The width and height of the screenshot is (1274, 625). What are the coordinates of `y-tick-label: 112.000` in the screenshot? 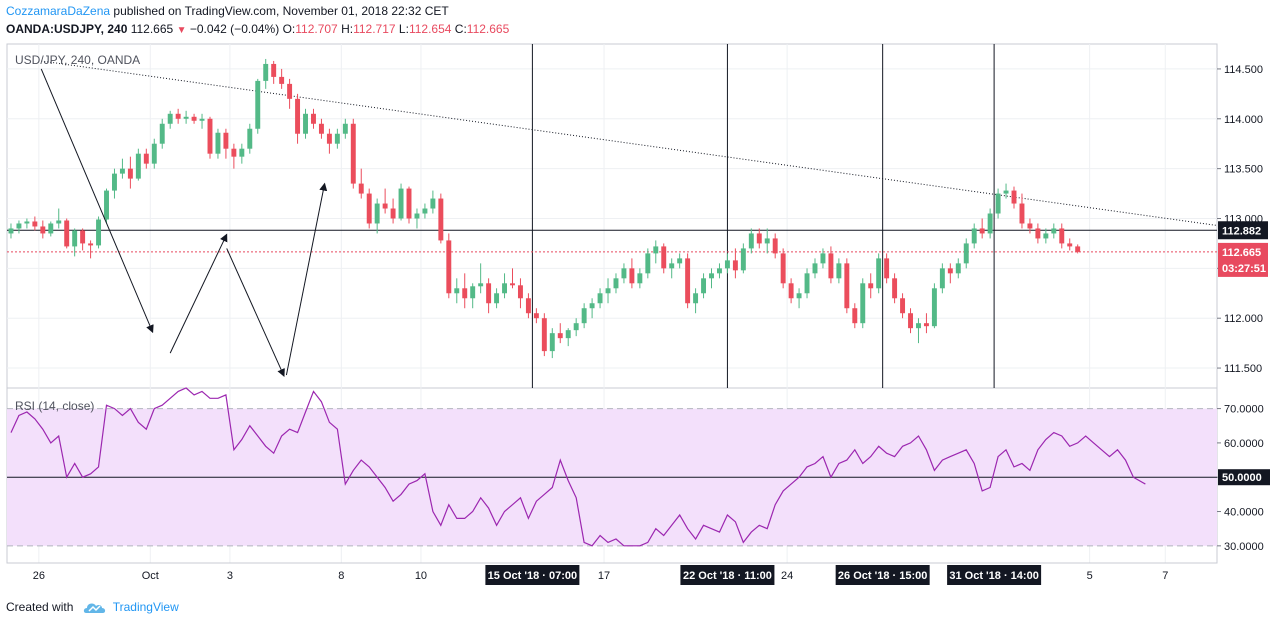 It's located at (1243, 319).